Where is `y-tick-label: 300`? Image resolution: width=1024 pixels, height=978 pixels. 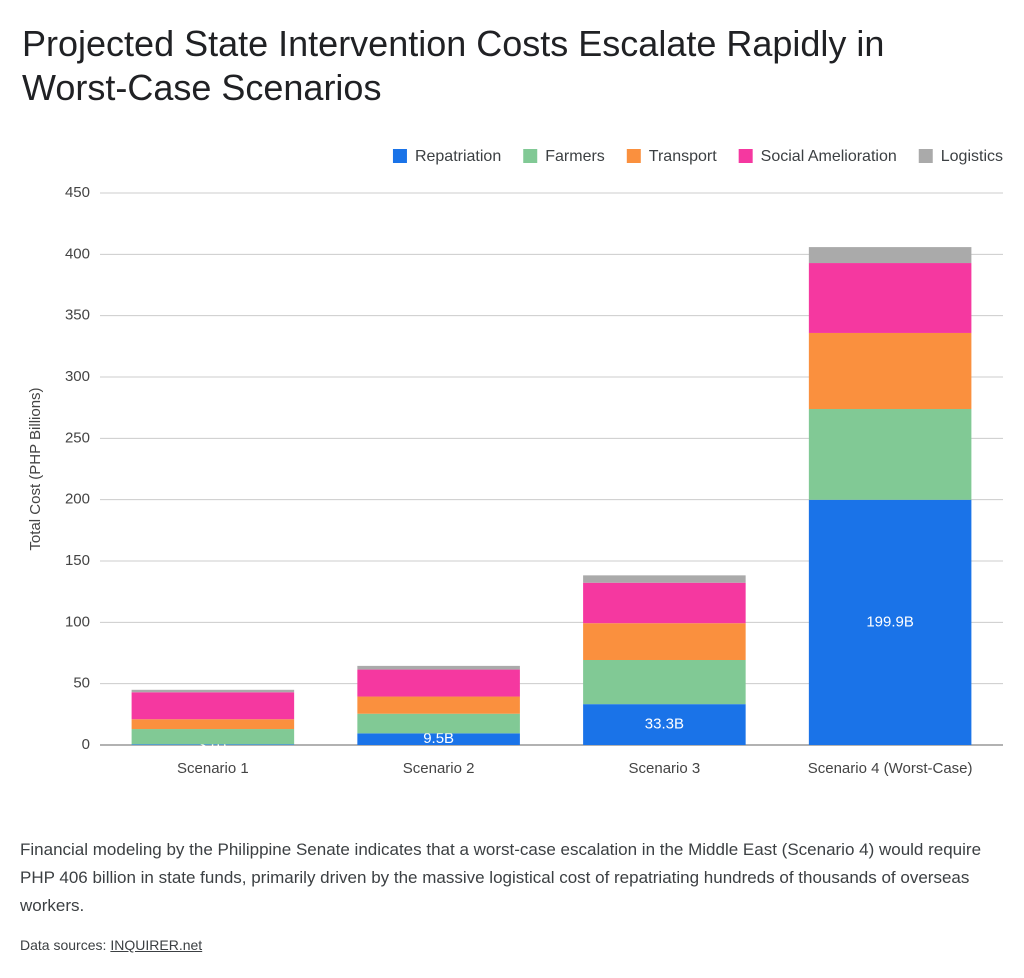
y-tick-label: 300 is located at coordinates (77, 376).